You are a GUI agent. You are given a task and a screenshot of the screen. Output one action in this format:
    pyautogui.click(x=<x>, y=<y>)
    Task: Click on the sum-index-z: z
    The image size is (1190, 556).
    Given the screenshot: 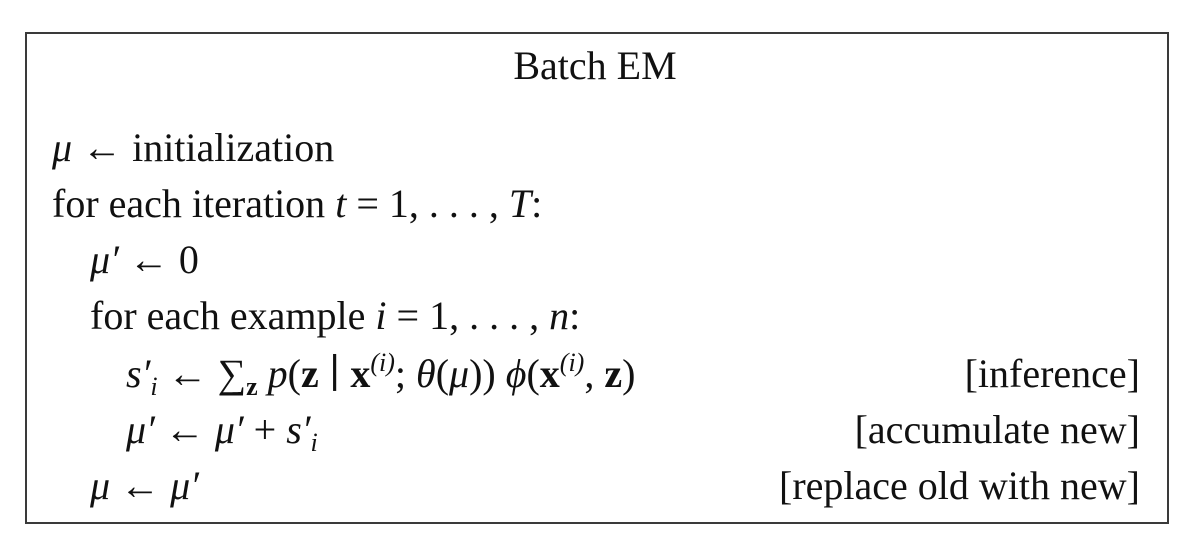 What is the action you would take?
    pyautogui.click(x=252, y=386)
    